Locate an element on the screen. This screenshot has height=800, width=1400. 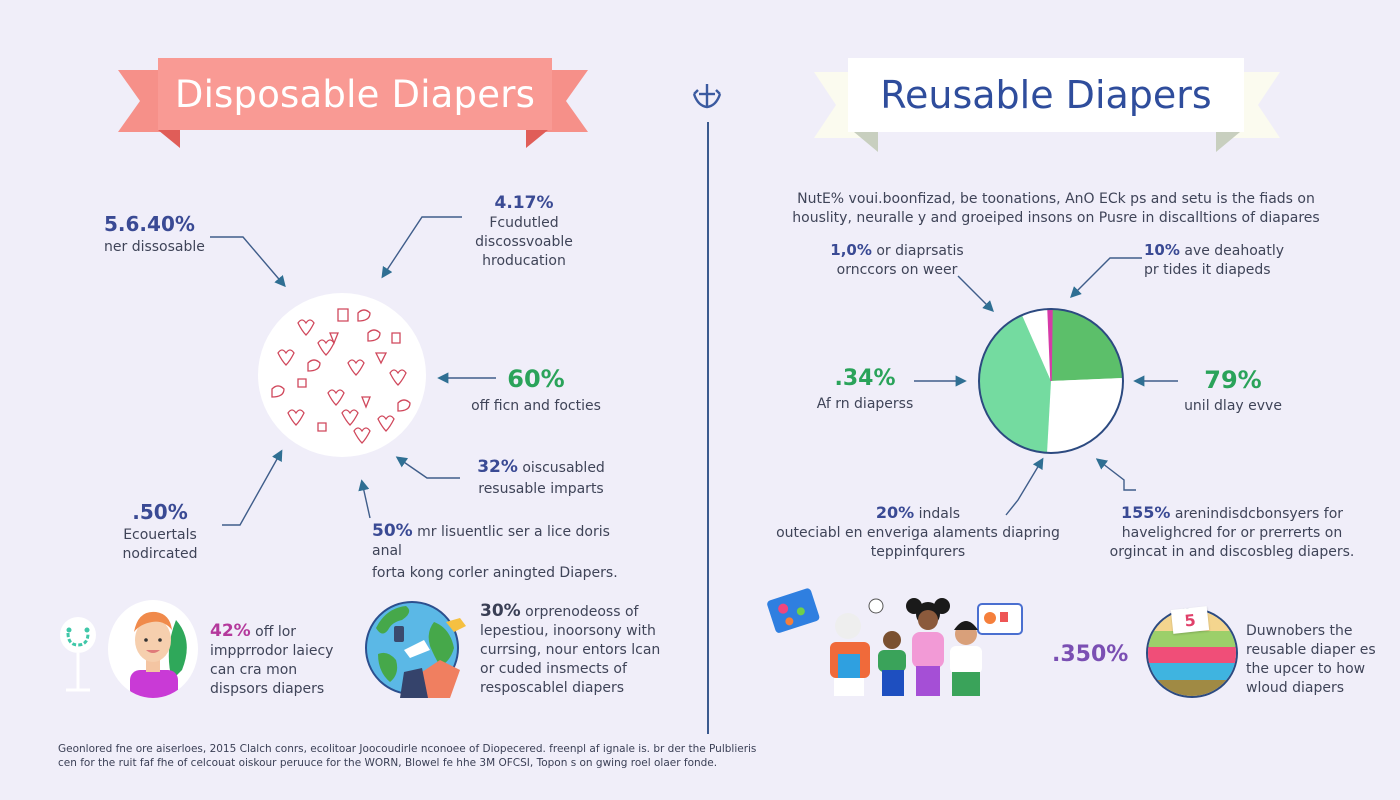
disposable-diapers-title: Disposable Diapers is located at coordinates (355, 94).